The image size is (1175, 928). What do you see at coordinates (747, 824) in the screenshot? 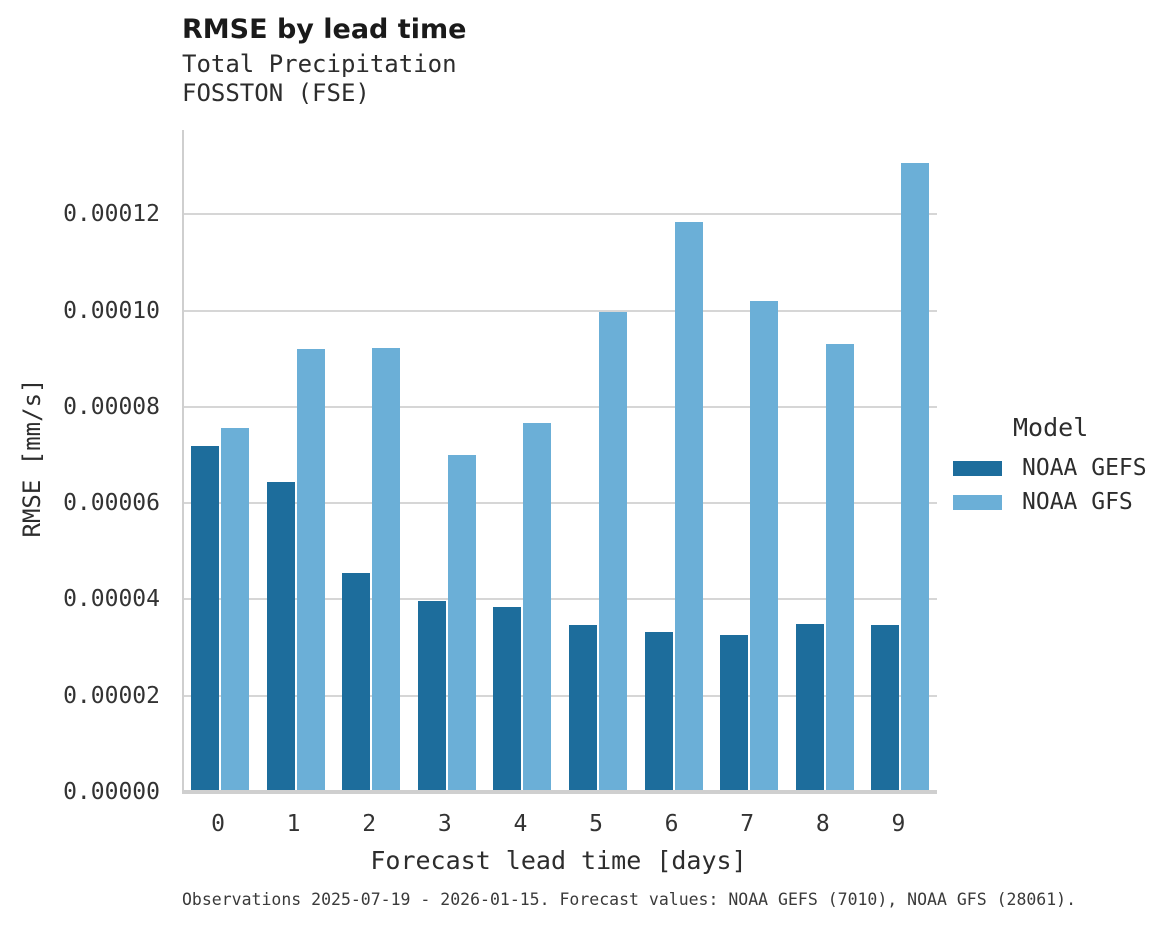
I see `x-tick-label: 7` at bounding box center [747, 824].